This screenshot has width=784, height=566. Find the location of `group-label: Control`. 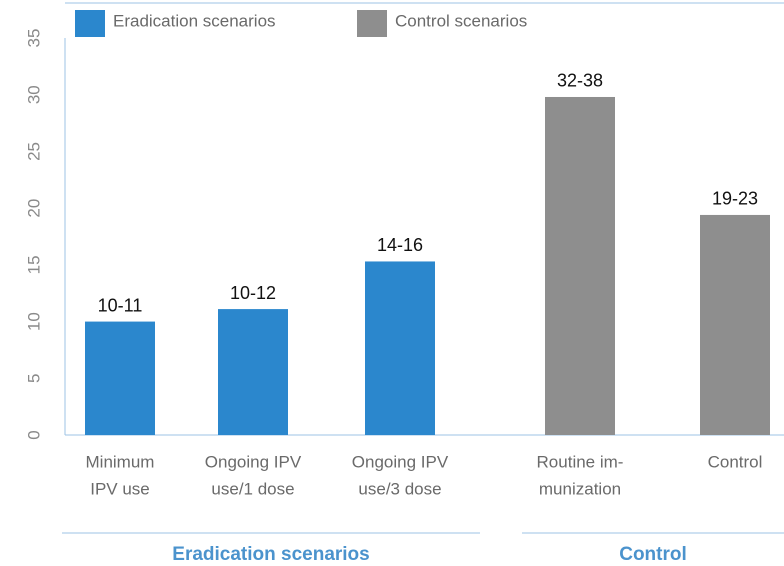

group-label: Control is located at coordinates (653, 554).